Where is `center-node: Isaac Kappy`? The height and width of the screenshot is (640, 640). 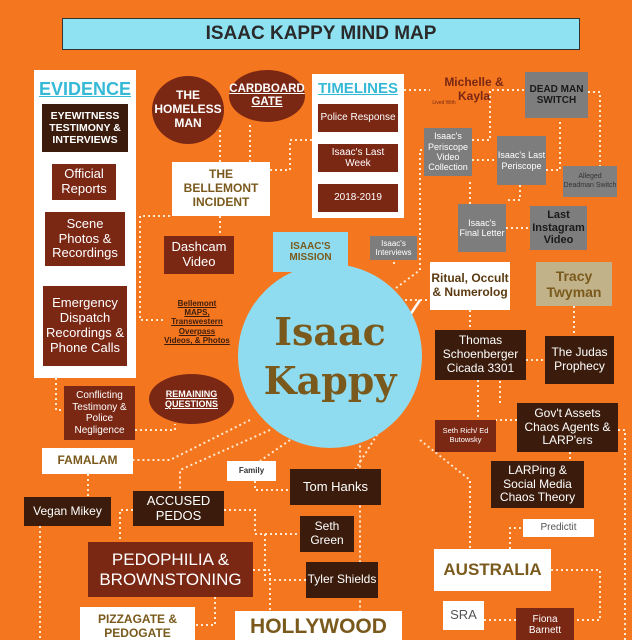
center-node: Isaac Kappy is located at coordinates (330, 356).